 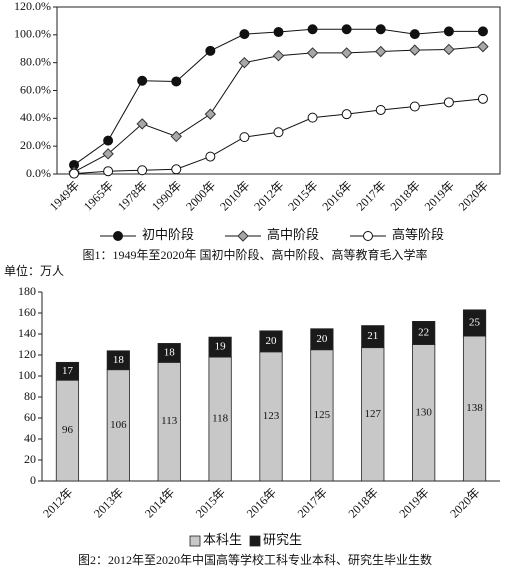 I want to click on data-label: 19, so click(x=221, y=347).